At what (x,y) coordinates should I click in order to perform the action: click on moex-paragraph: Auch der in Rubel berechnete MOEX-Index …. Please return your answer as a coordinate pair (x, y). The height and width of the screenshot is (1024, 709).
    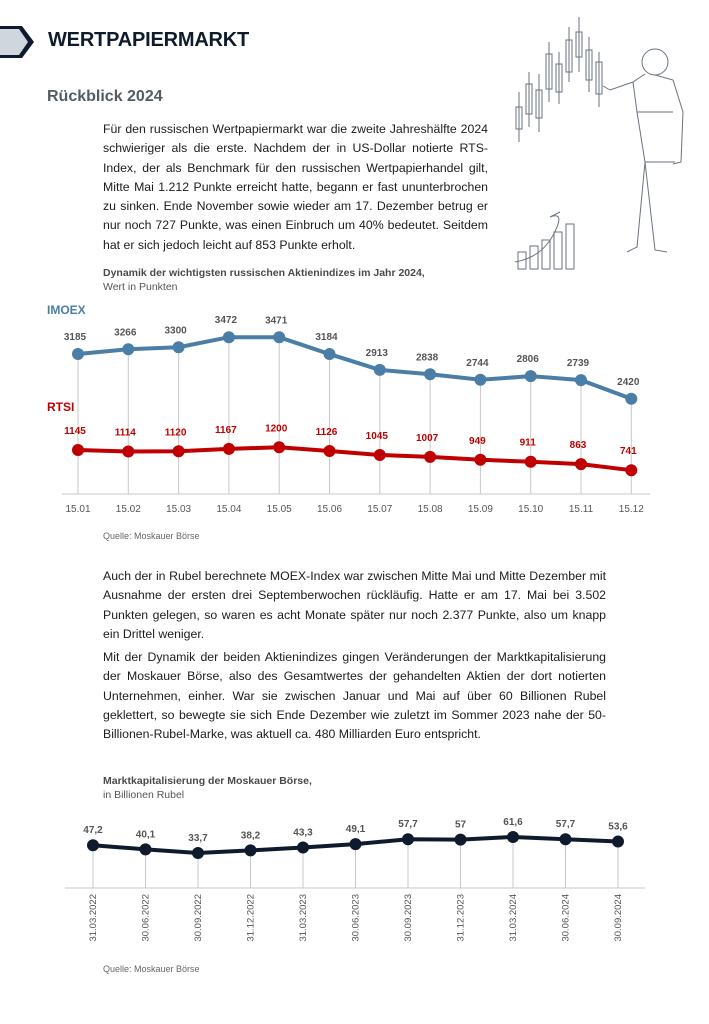
    Looking at the image, I should click on (354, 605).